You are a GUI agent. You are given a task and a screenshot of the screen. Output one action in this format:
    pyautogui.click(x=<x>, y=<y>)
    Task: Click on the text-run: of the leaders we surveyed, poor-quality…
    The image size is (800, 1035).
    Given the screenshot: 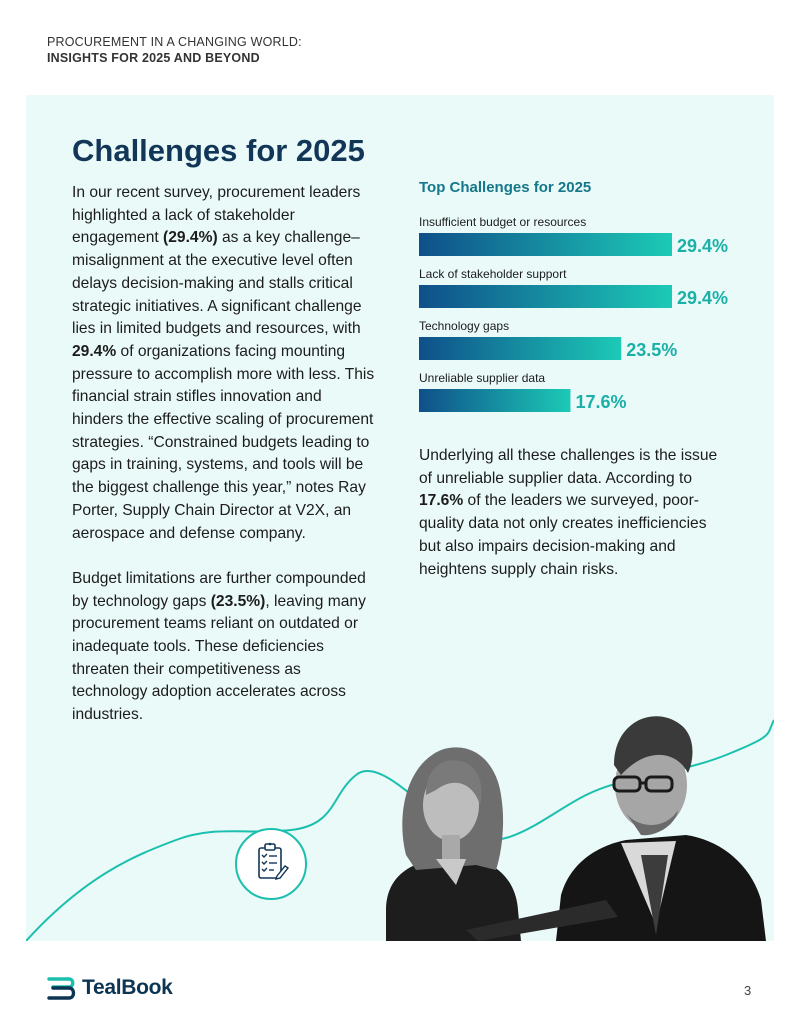 What is the action you would take?
    pyautogui.click(x=563, y=535)
    